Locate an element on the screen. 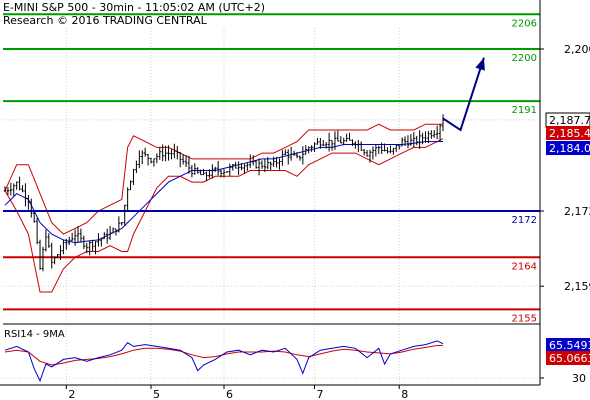 The height and width of the screenshot is (400, 590). rsi-ma-line is located at coordinates (224, 355).